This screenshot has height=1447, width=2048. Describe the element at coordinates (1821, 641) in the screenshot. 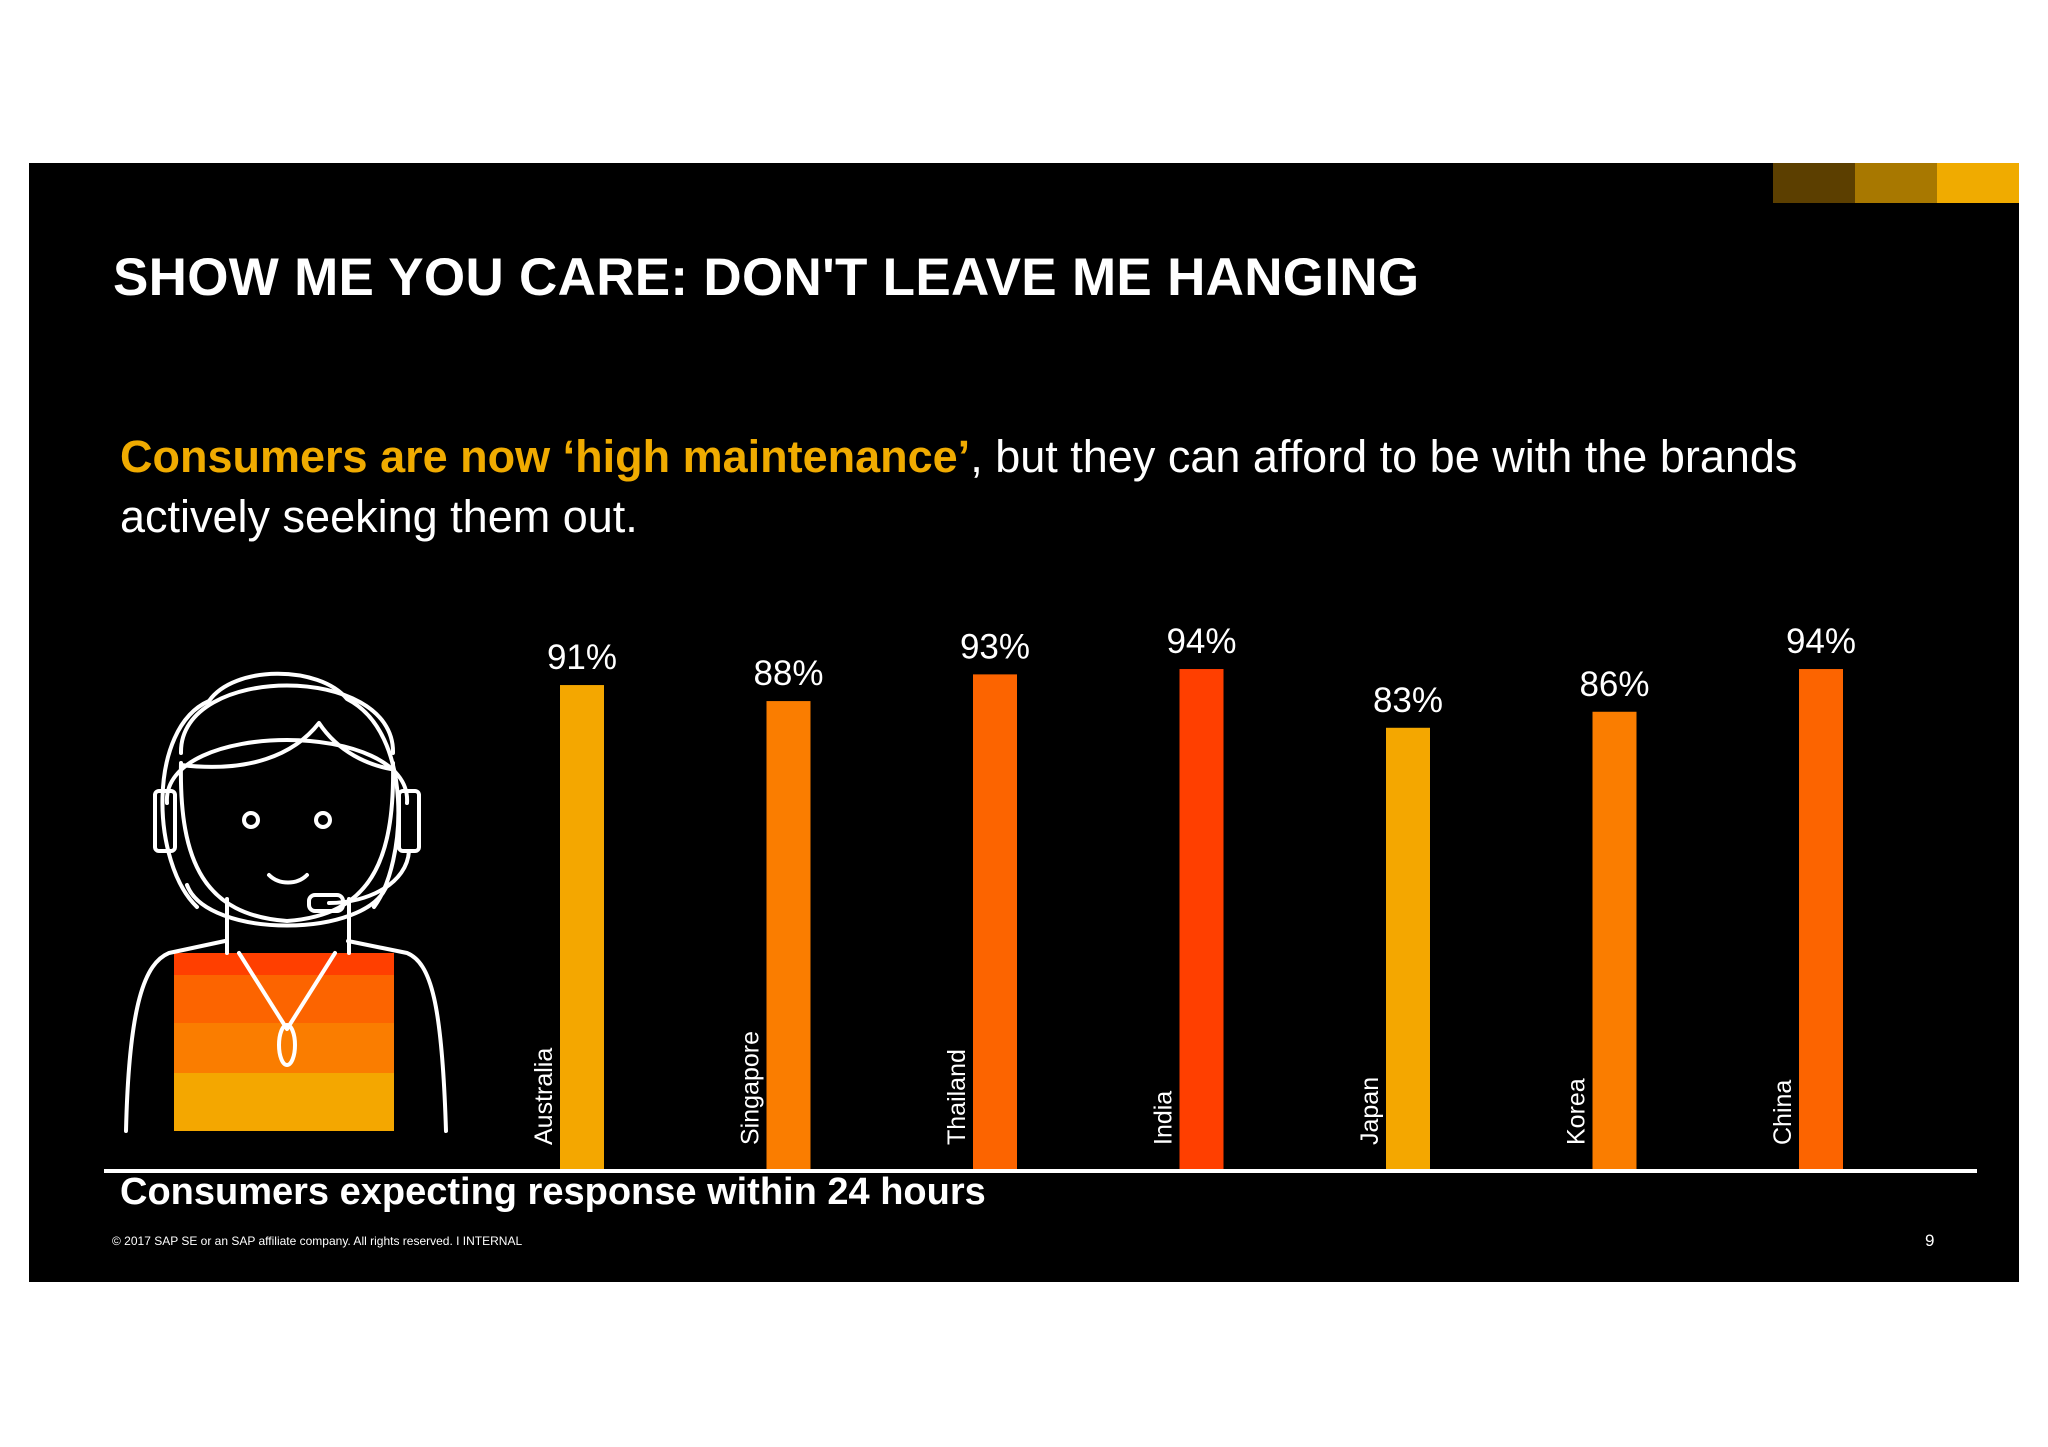

I see `value-label-china: 94%` at that location.